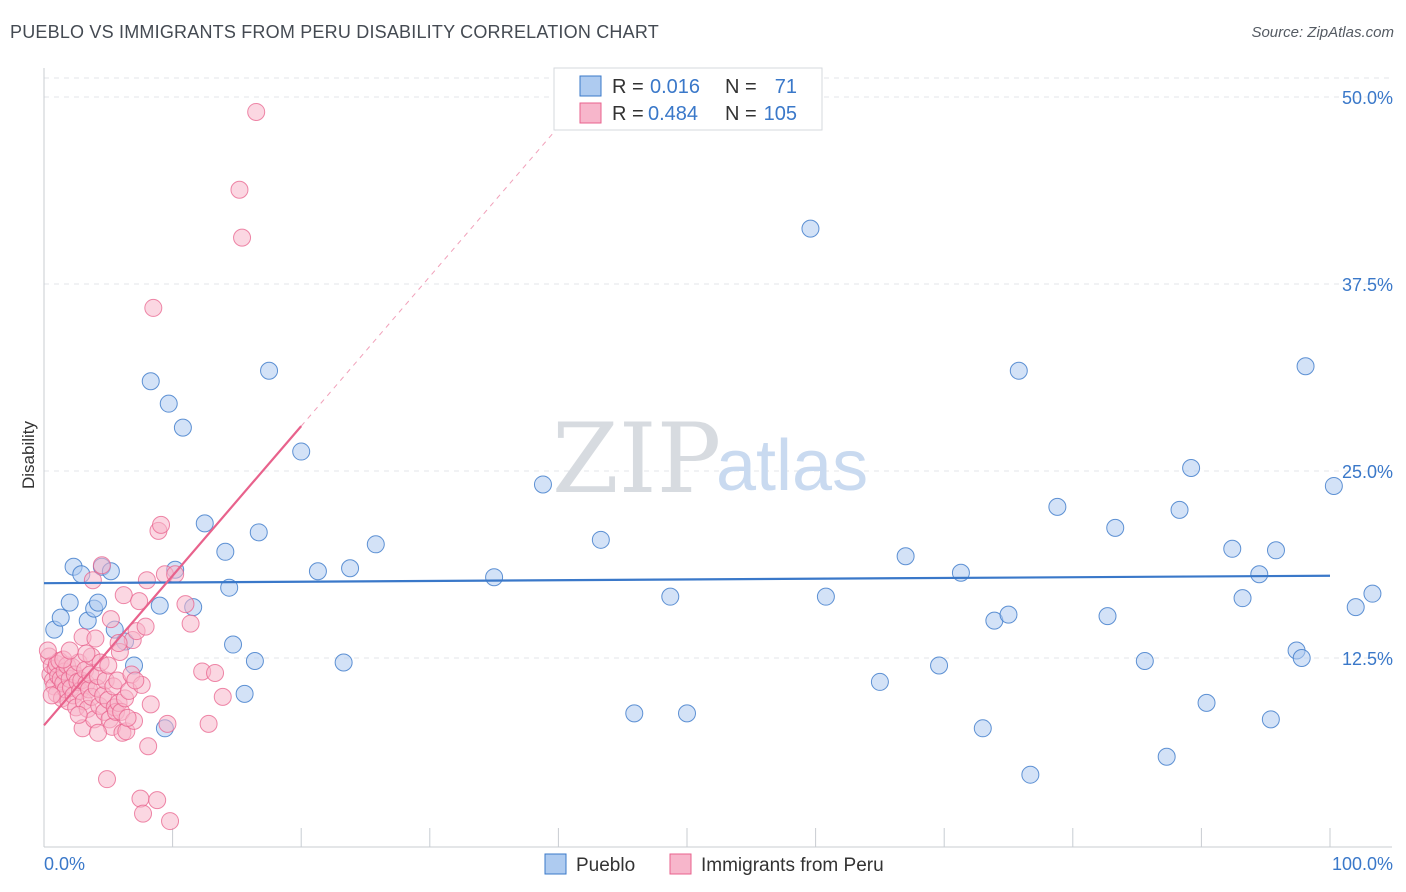 The image size is (1406, 892). What do you see at coordinates (786, 87) in the screenshot?
I see `legend-n-value-1: 71` at bounding box center [786, 87].